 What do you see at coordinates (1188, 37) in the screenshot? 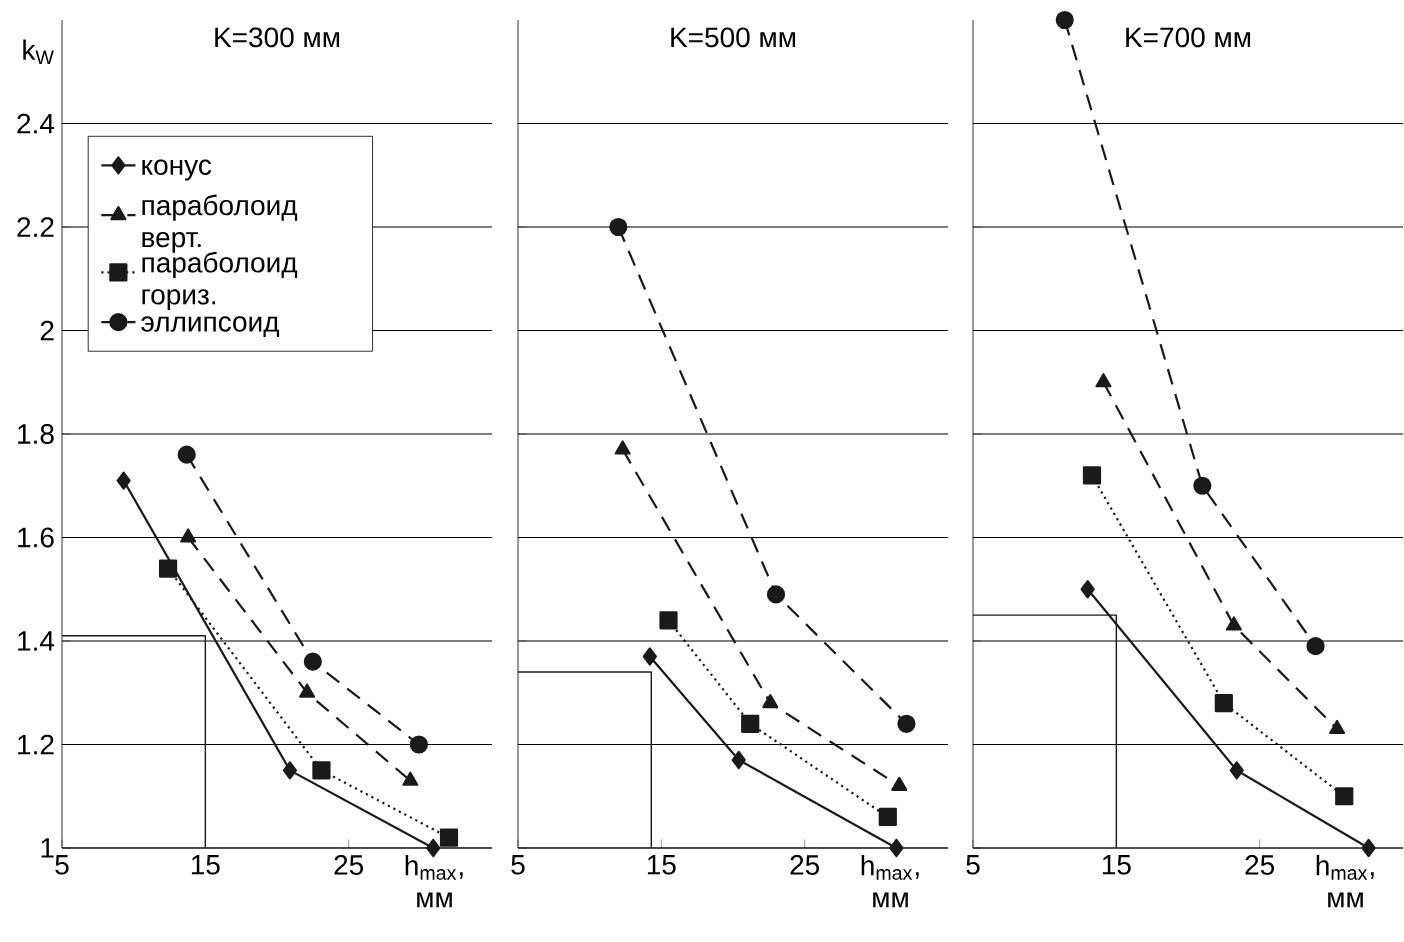
I see `chart-title: K=700 мм` at bounding box center [1188, 37].